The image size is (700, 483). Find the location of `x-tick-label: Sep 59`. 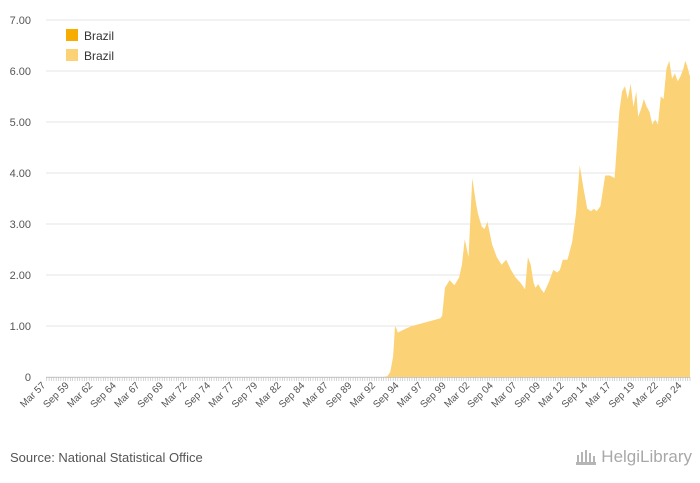

x-tick-label: Sep 59 is located at coordinates (56, 395).